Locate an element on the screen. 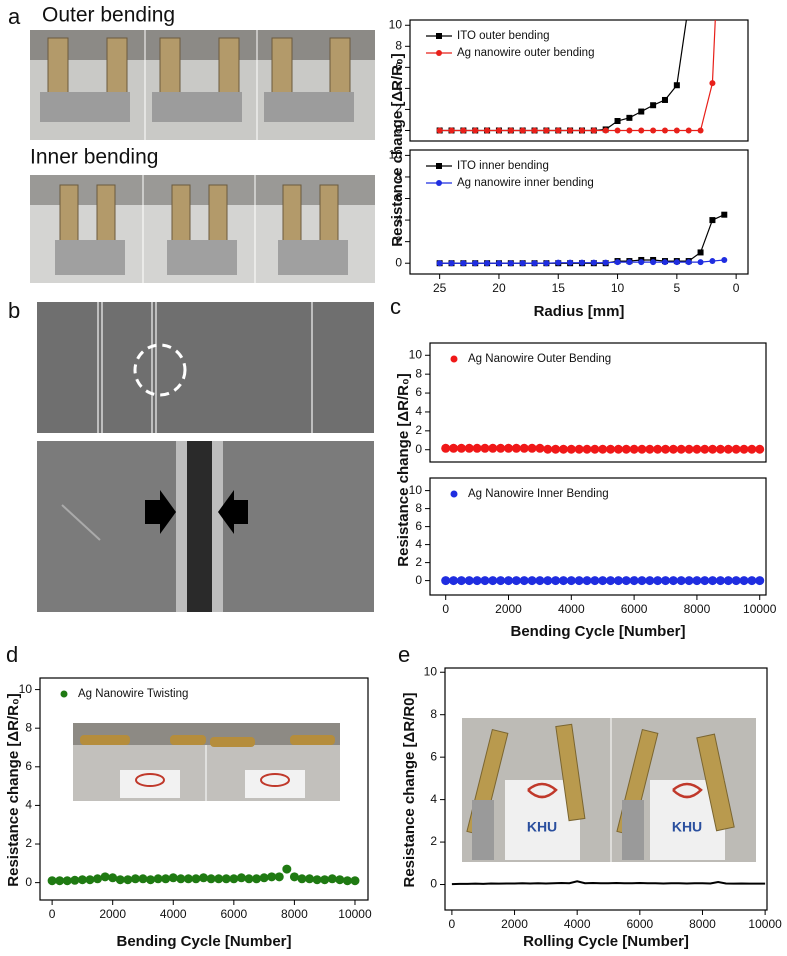 The width and height of the screenshot is (787, 956). y-axis-label: Resistance change [ΔR/R0] is located at coordinates (409, 789).